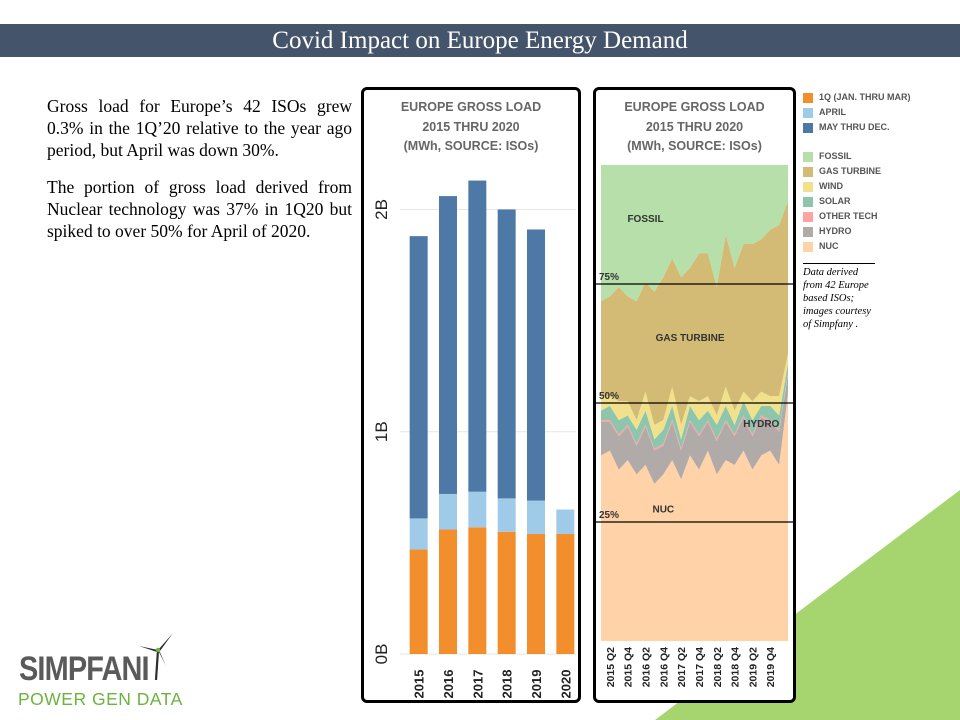 This screenshot has width=960, height=720. Describe the element at coordinates (718, 667) in the screenshot. I see `area-x-tick-label: 2018 Q2` at that location.